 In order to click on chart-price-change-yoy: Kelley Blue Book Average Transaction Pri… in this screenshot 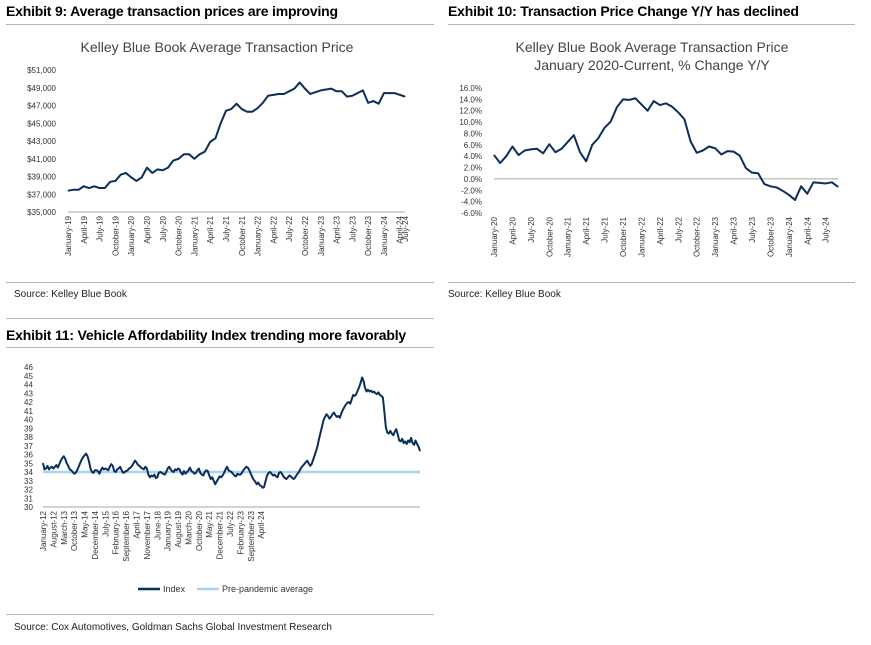, I will do `click(649, 148)`.